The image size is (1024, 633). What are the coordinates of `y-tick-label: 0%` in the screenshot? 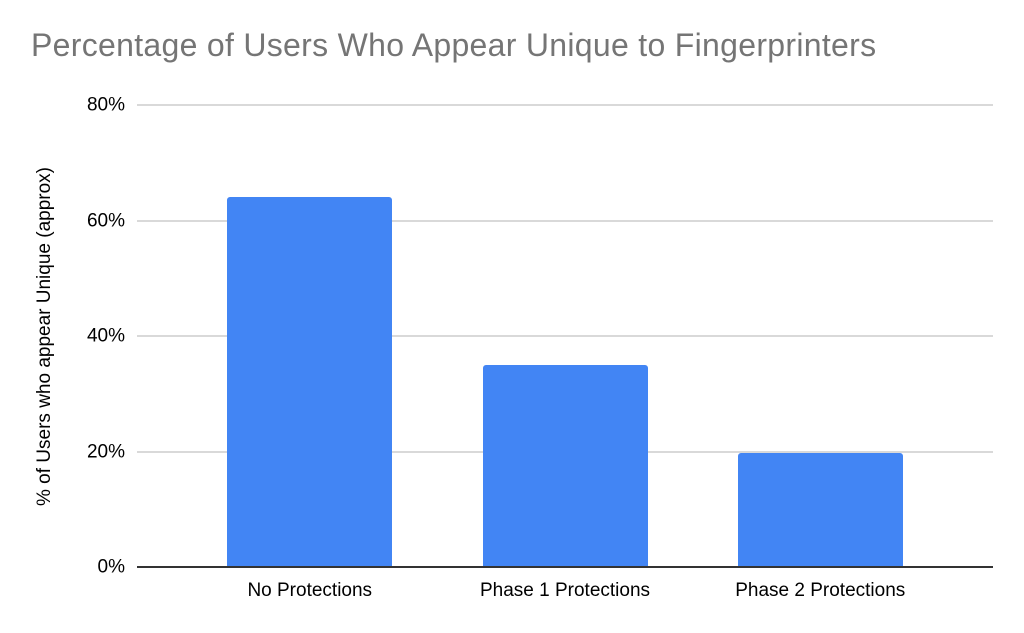 It's located at (111, 567).